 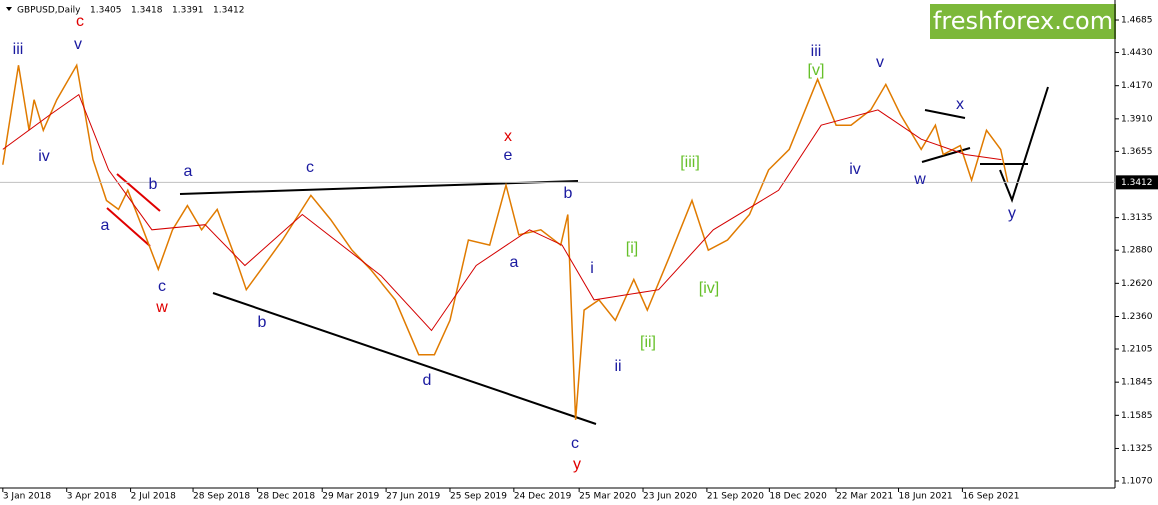 What do you see at coordinates (592, 268) in the screenshot?
I see `wave-label: i` at bounding box center [592, 268].